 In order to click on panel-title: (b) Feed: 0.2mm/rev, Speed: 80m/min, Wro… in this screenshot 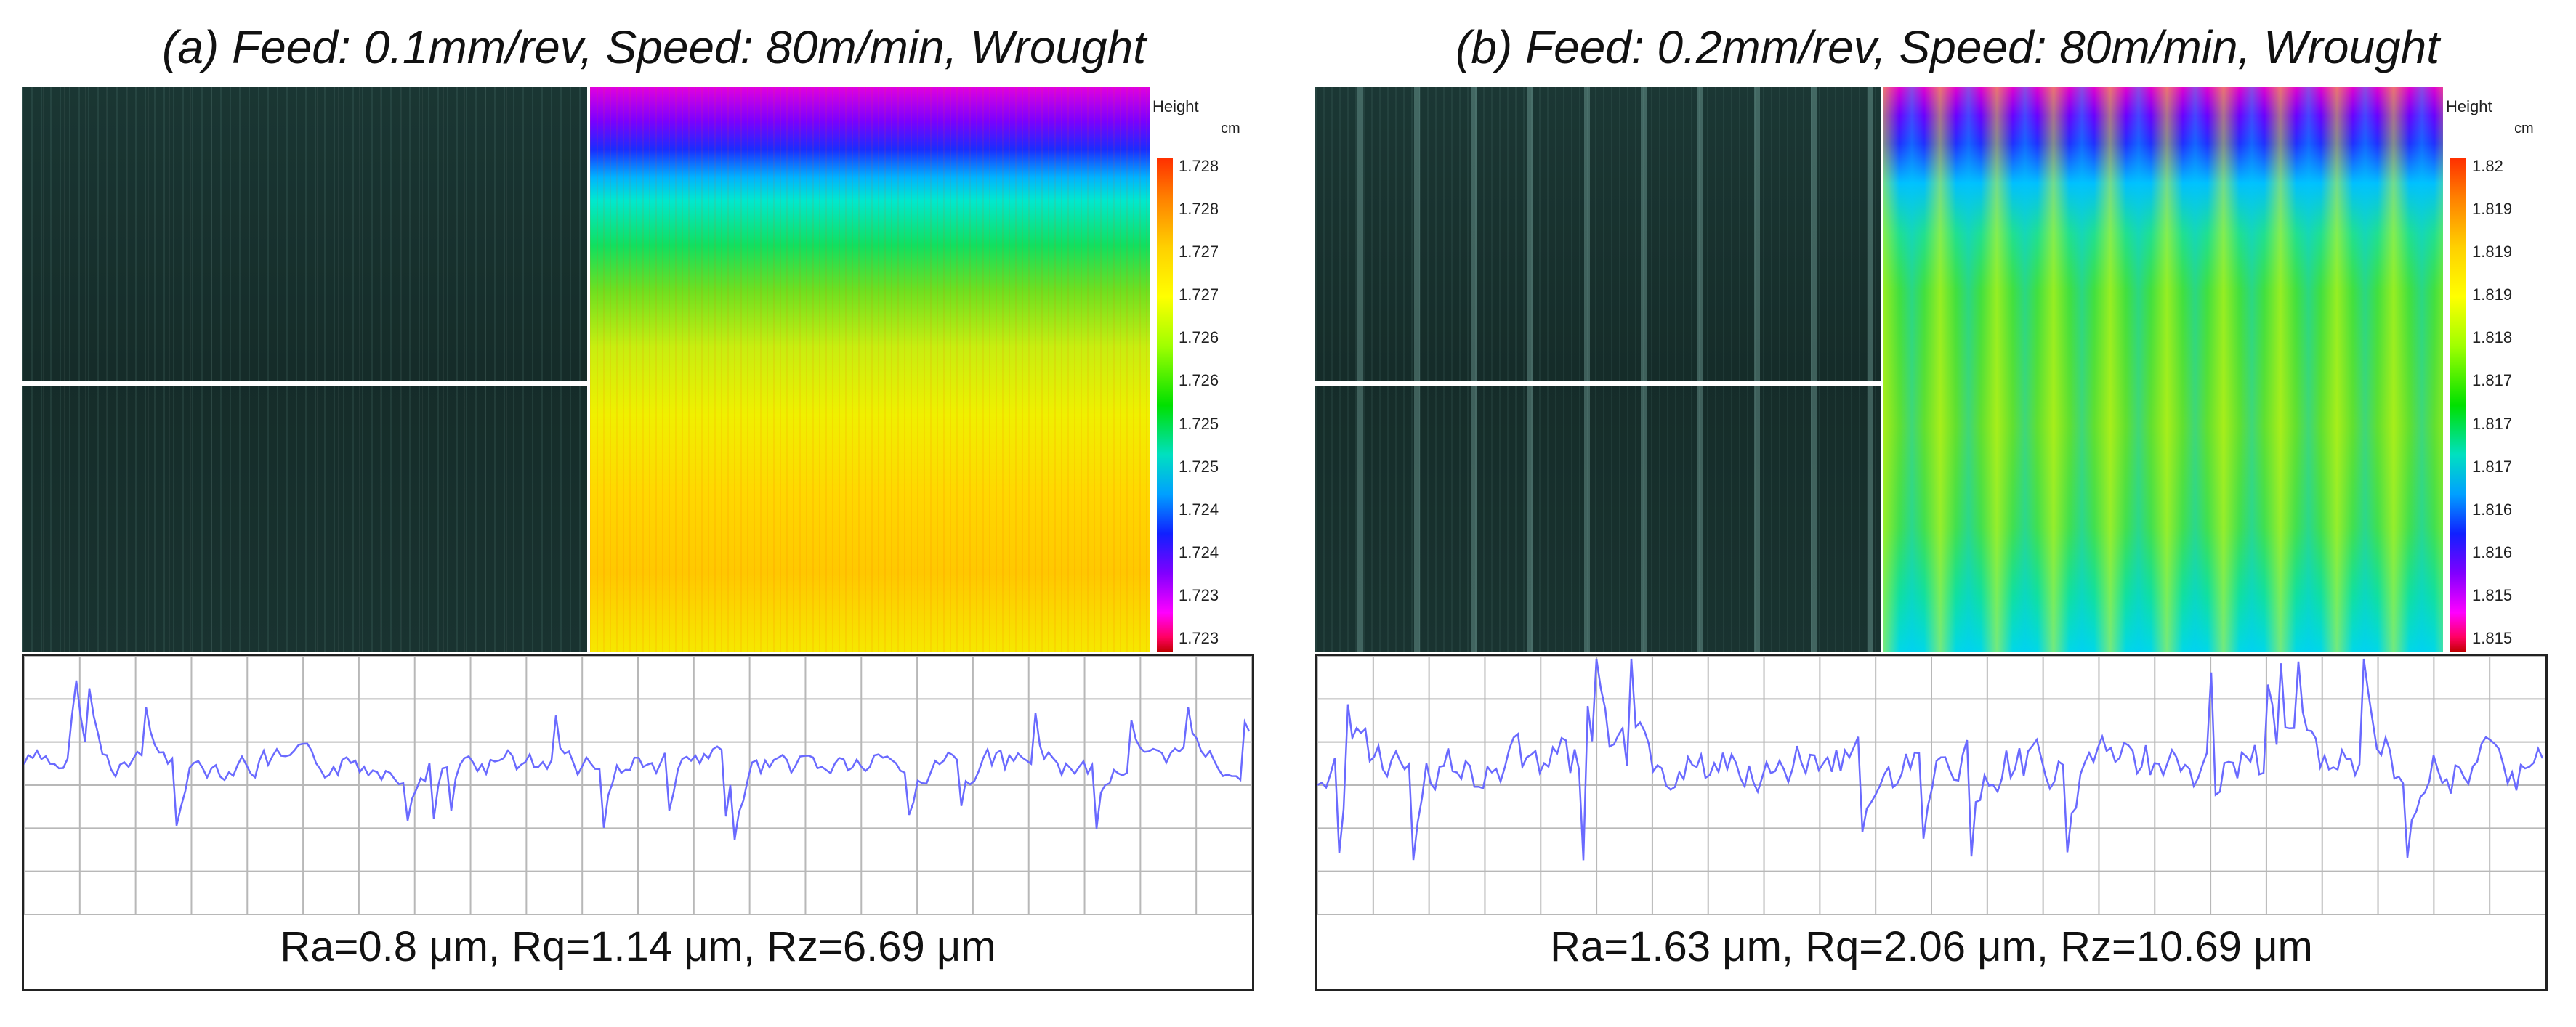, I will do `click(1947, 47)`.